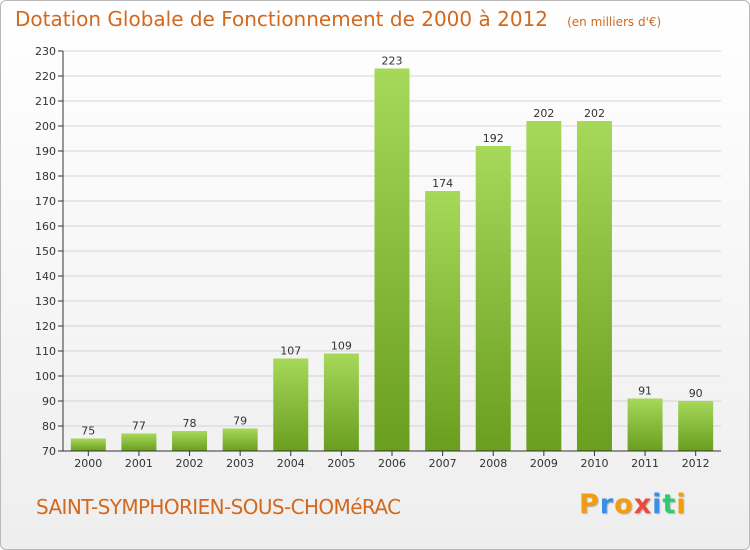 Image resolution: width=750 pixels, height=550 pixels. I want to click on logo-letter: x, so click(643, 504).